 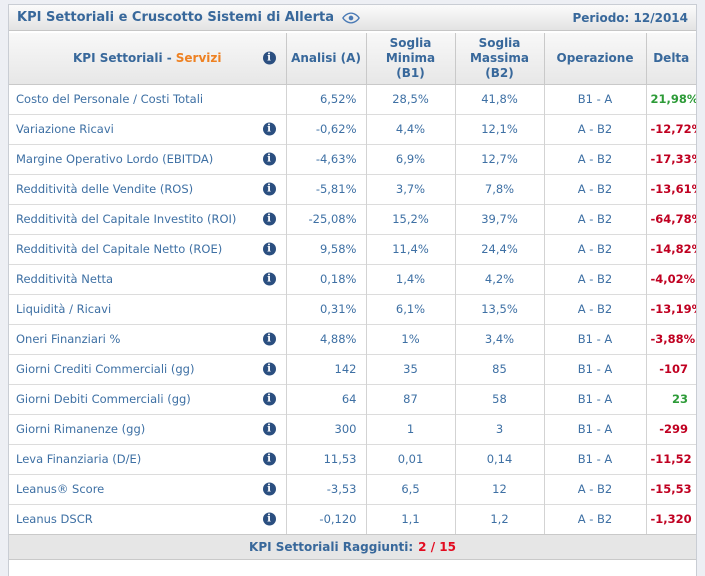 I want to click on kpi-name-cell: Redditività del Capitale Netto (ROE) i, so click(x=147, y=248).